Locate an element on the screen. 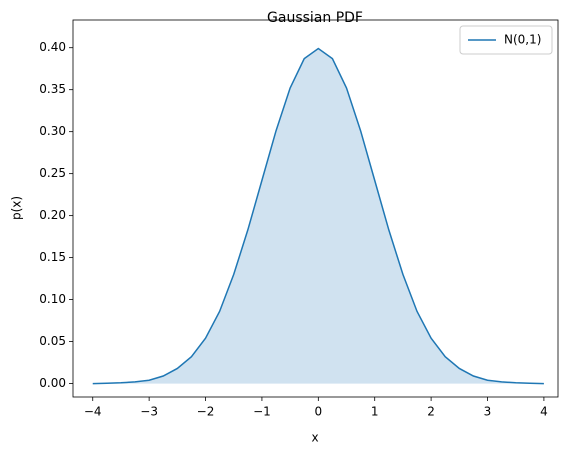 The height and width of the screenshot is (455, 576). y-tick-label: 0.20 is located at coordinates (52, 215).